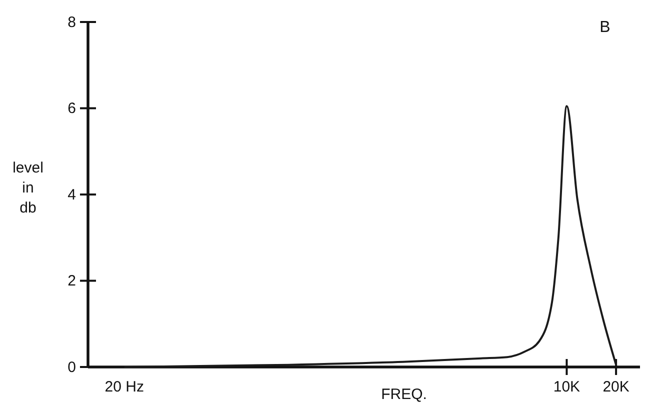 The height and width of the screenshot is (407, 649). Describe the element at coordinates (605, 27) in the screenshot. I see `annotation: B` at that location.